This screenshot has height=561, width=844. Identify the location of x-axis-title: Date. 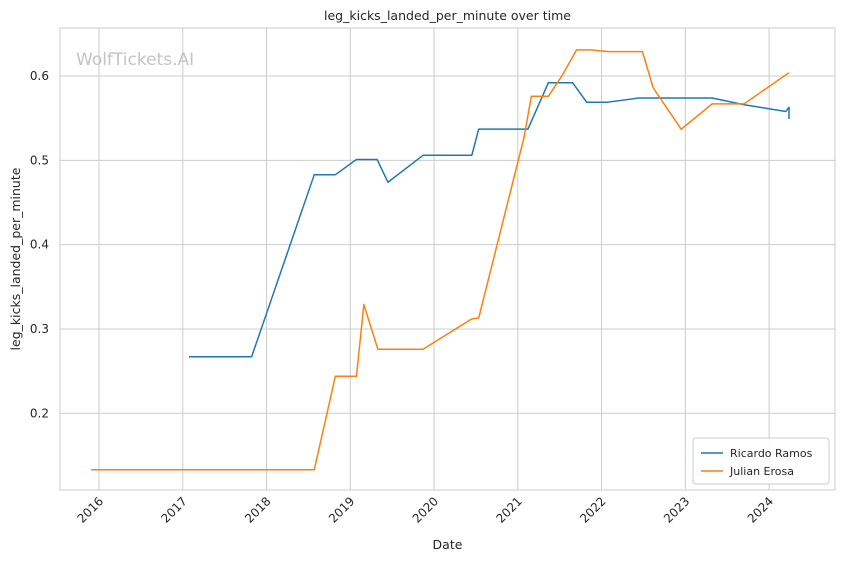
(448, 544).